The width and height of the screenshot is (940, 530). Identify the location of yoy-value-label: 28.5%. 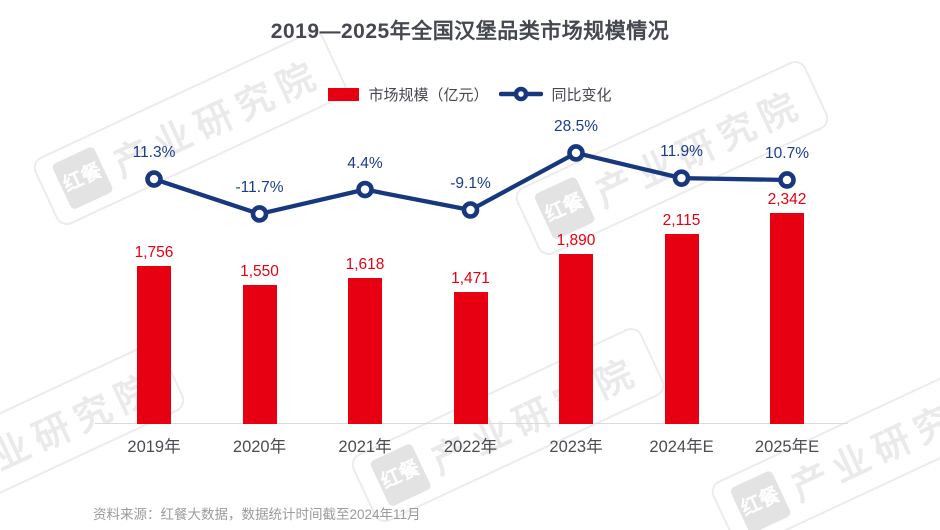
(576, 126).